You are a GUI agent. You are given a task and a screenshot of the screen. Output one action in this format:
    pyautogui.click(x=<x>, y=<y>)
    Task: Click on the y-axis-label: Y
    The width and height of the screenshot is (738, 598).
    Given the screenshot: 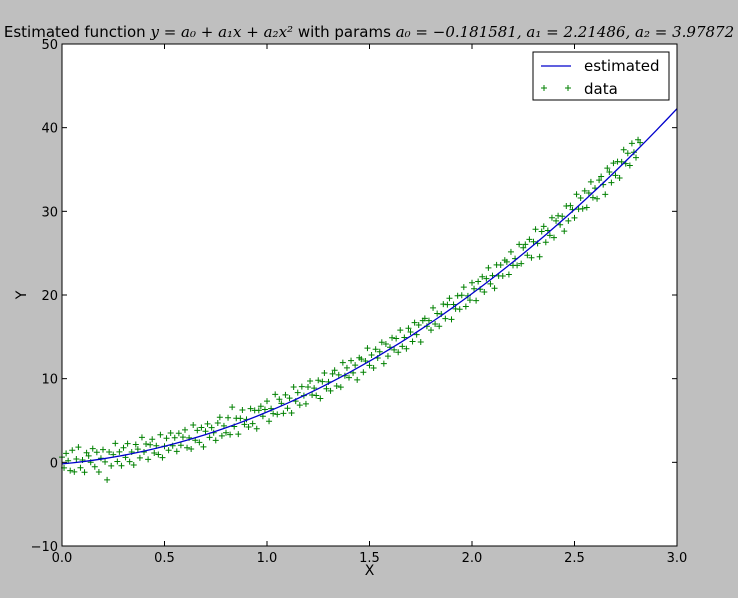 What is the action you would take?
    pyautogui.click(x=22, y=295)
    